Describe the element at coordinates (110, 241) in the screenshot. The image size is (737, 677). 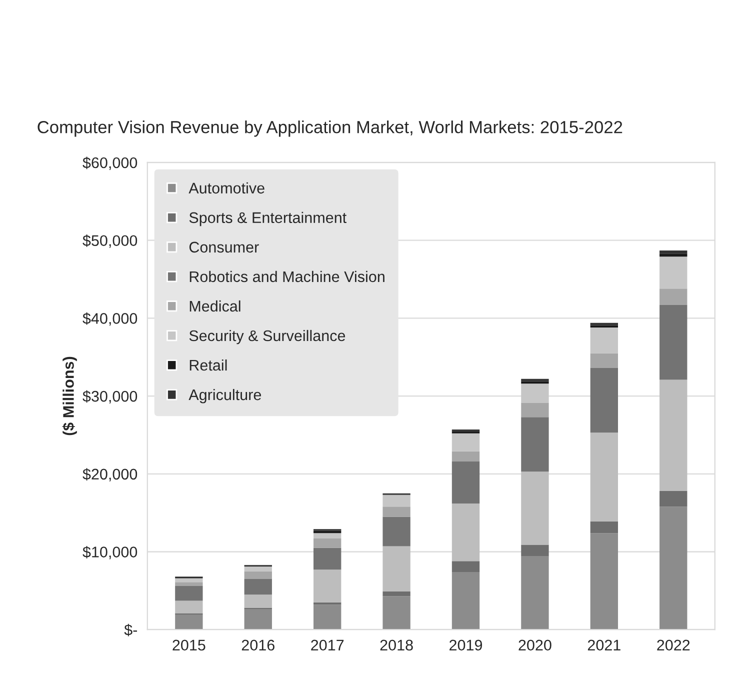
I see `y-tick-label: $50,000` at that location.